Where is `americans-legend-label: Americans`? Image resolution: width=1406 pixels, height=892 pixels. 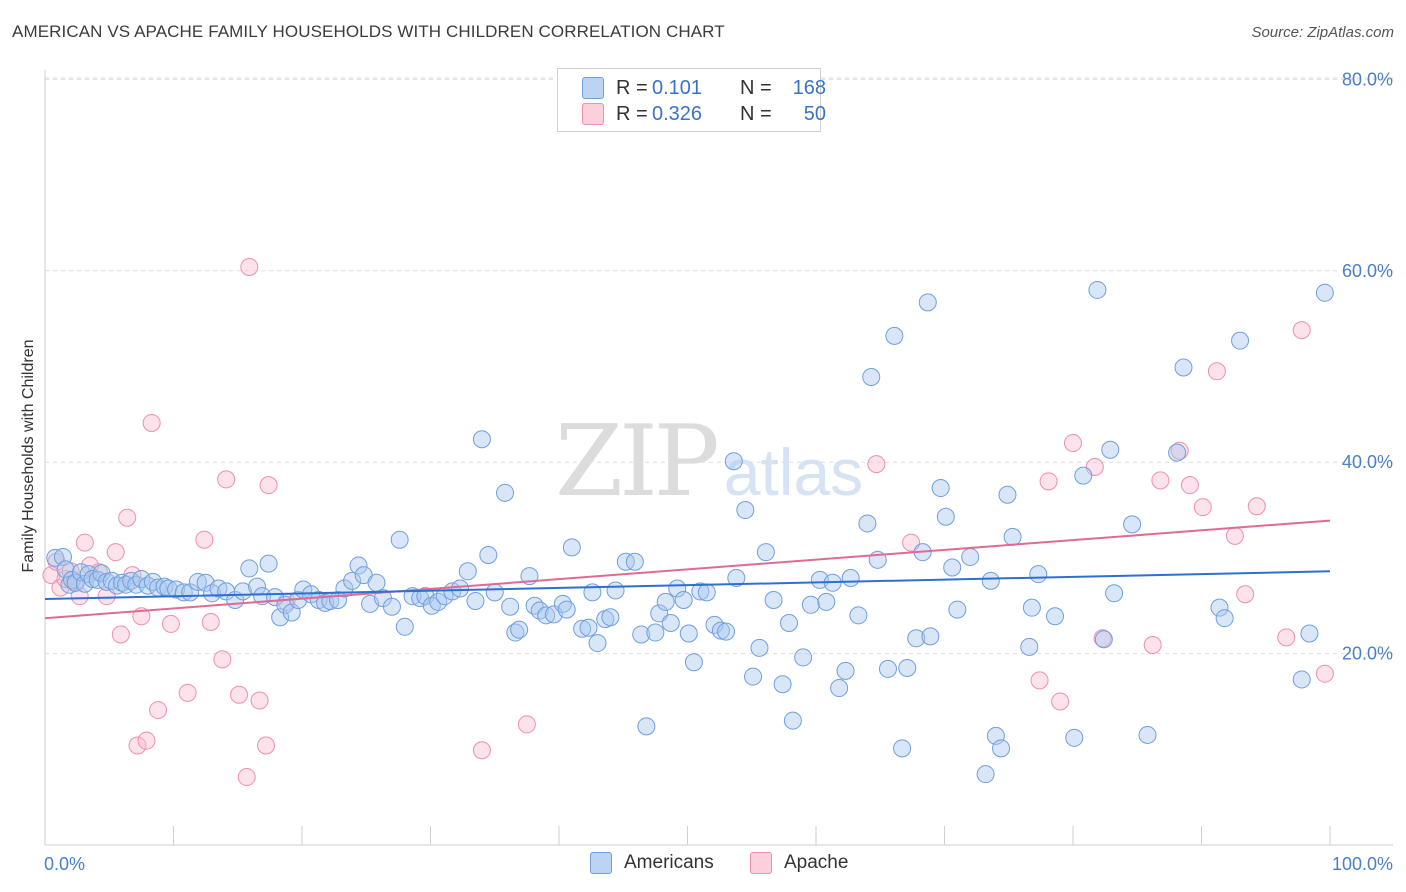
americans-legend-label: Americans is located at coordinates (669, 862).